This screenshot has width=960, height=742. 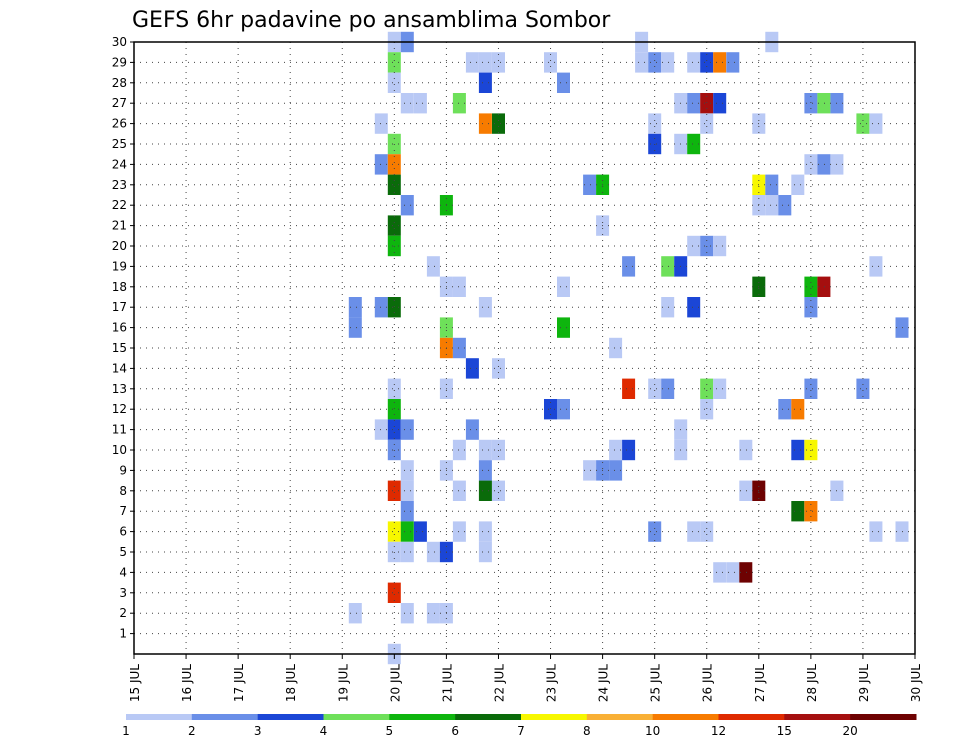 I want to click on colorbar-label: 12, so click(x=718, y=731).